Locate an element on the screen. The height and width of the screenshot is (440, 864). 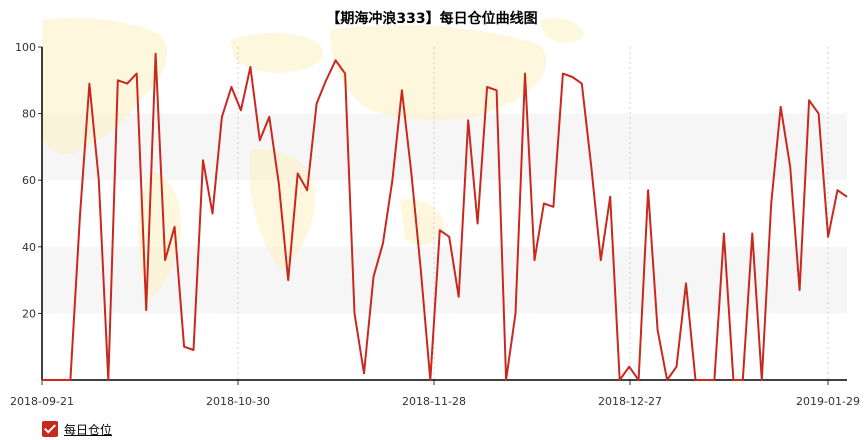
y-tick-label: 40 is located at coordinates (29, 247).